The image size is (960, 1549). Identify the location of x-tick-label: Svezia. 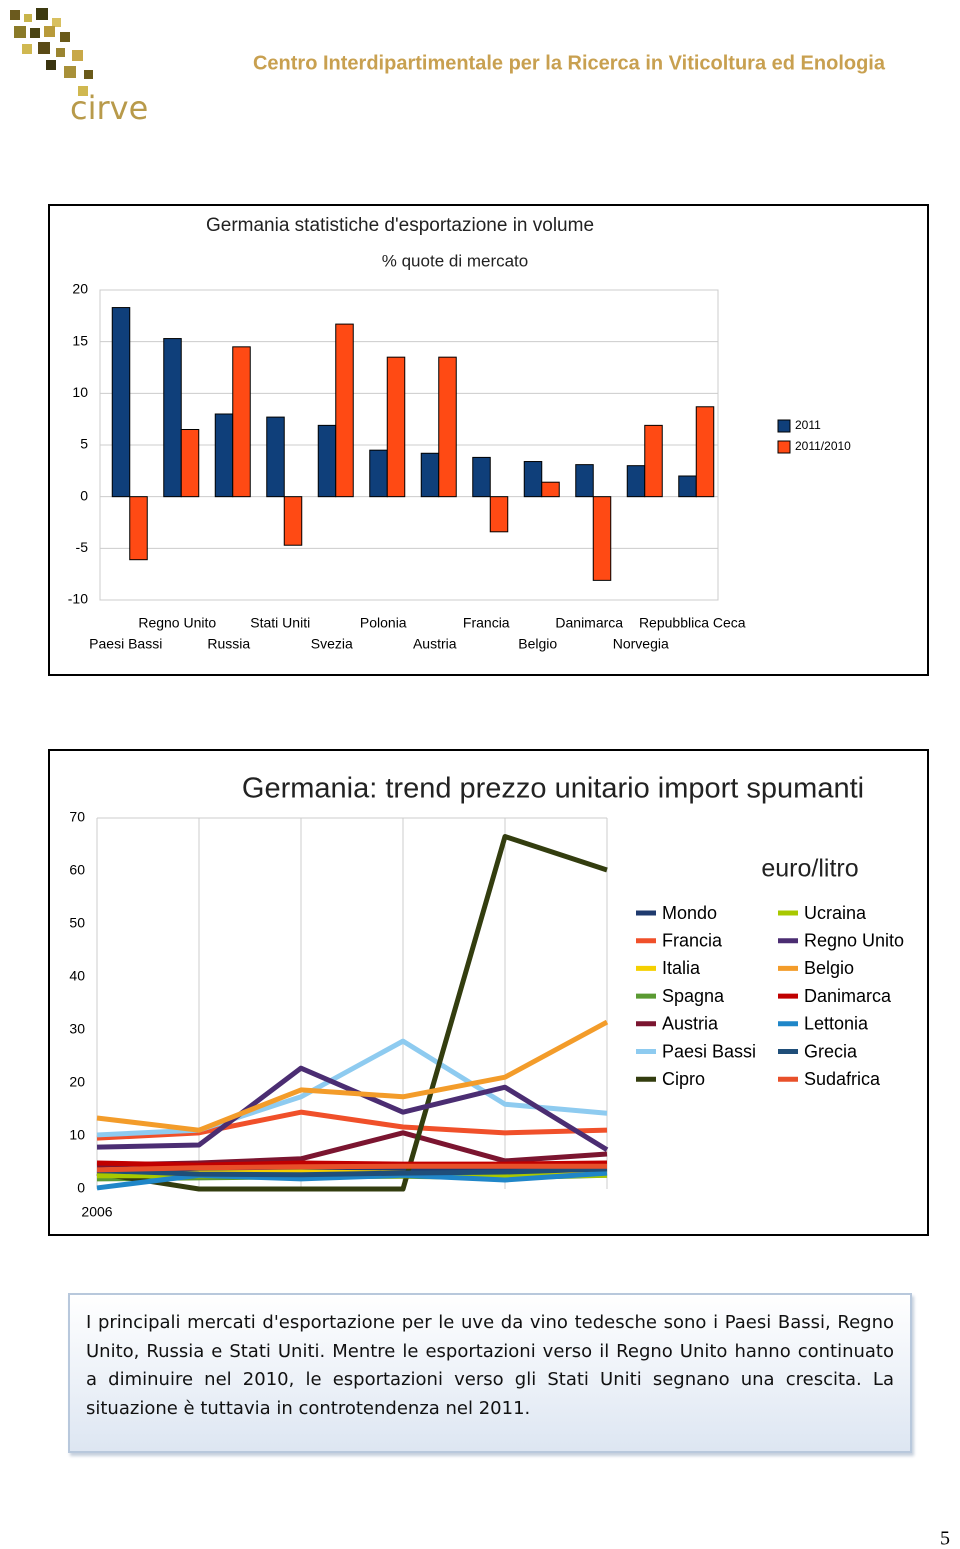
(332, 644).